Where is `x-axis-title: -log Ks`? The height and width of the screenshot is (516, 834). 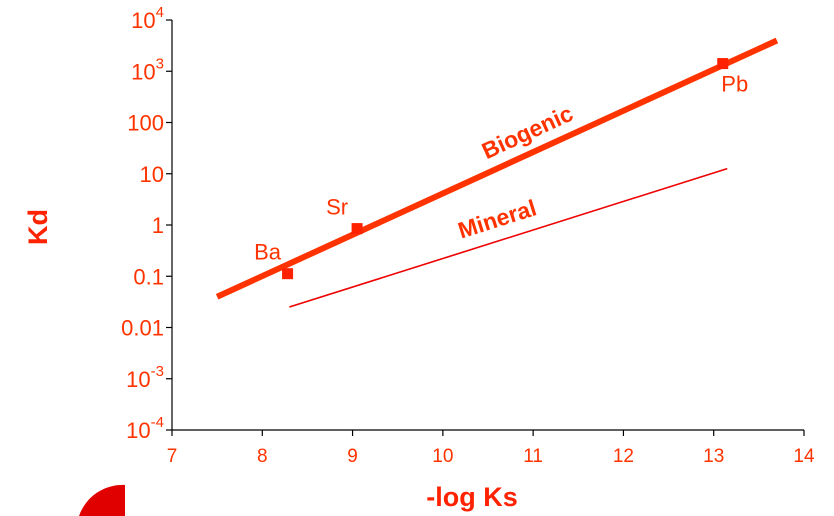
x-axis-title: -log Ks is located at coordinates (472, 497).